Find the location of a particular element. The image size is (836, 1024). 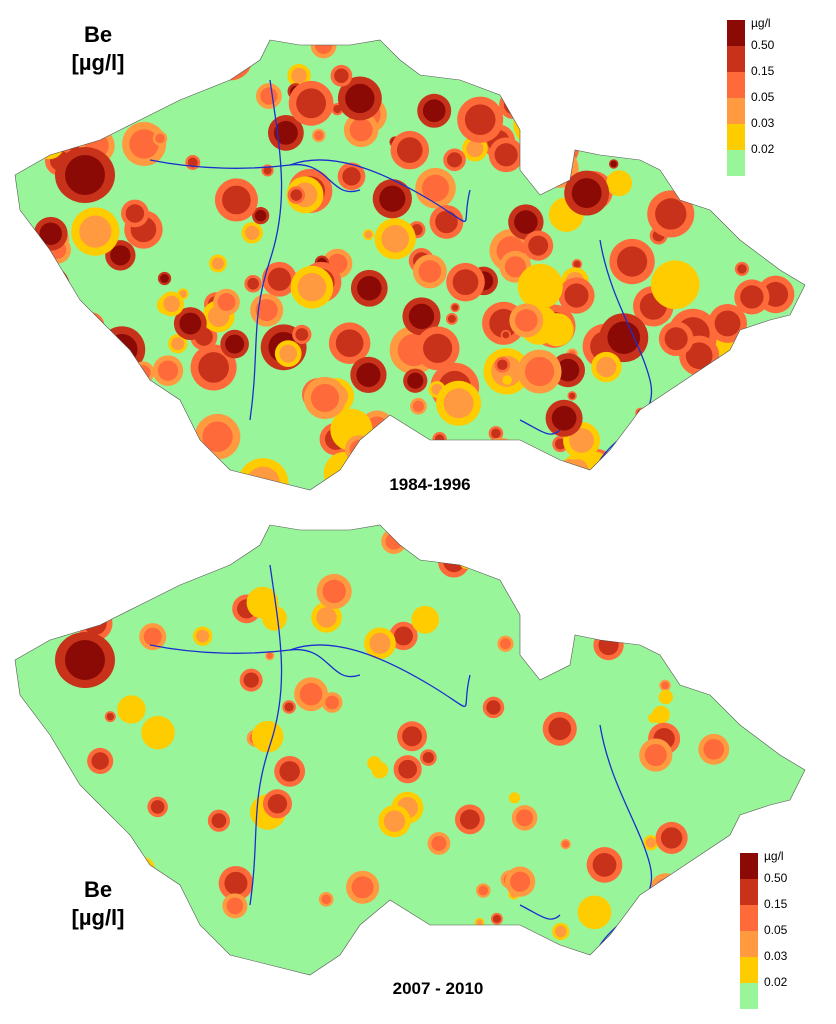

river is located at coordinates (380, 191).